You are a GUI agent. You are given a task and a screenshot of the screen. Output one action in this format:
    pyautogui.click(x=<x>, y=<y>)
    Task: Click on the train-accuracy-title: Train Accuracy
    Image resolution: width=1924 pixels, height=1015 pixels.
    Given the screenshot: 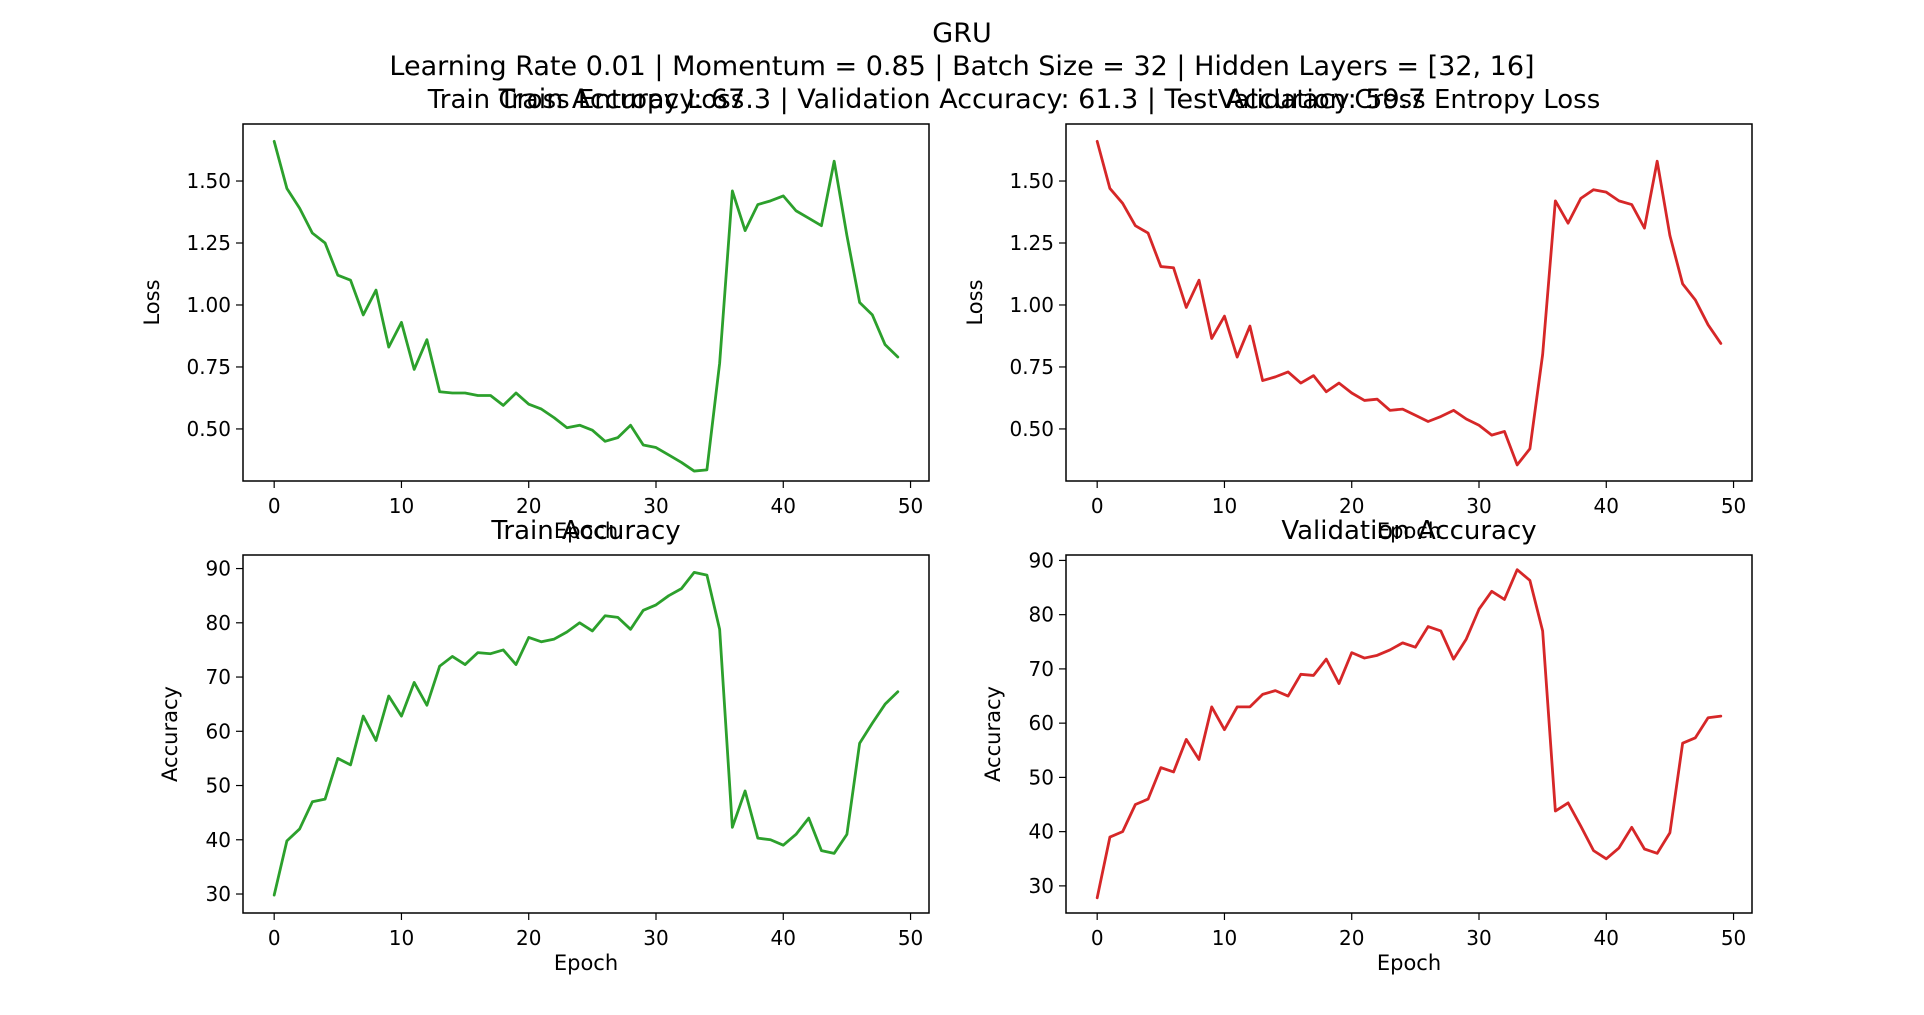 What is the action you would take?
    pyautogui.click(x=585, y=531)
    